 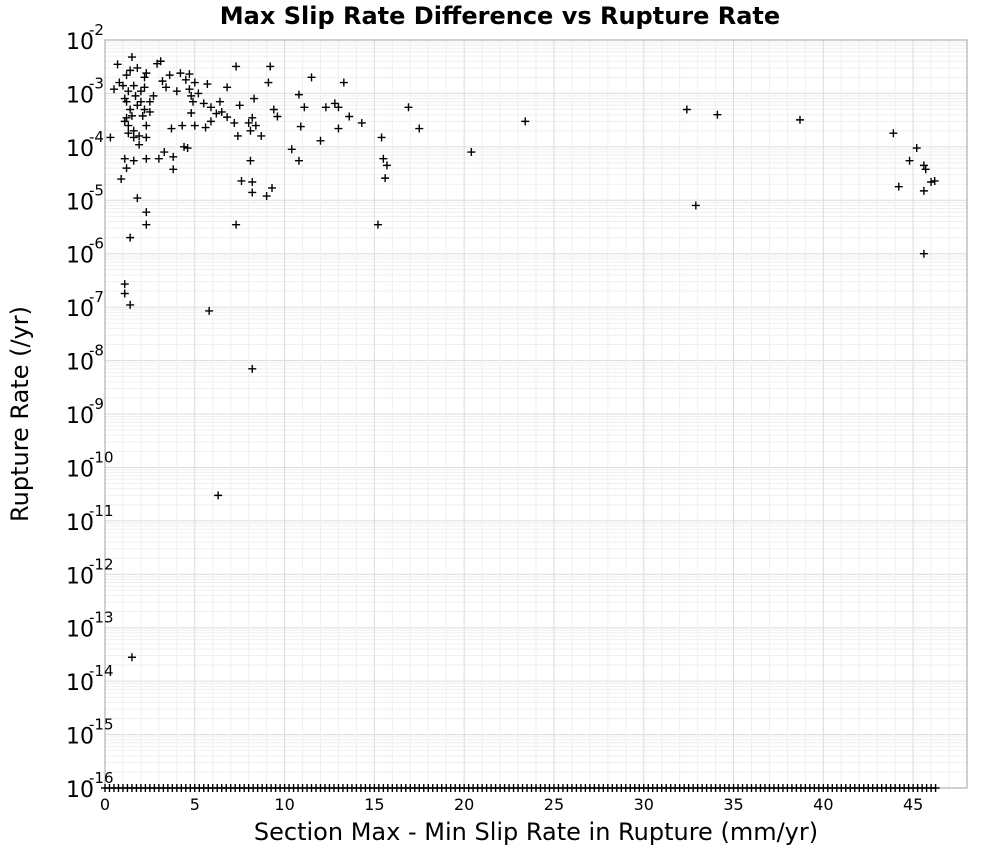 What do you see at coordinates (85, 198) in the screenshot?
I see `y-tick-label: 10⁻⁵` at bounding box center [85, 198].